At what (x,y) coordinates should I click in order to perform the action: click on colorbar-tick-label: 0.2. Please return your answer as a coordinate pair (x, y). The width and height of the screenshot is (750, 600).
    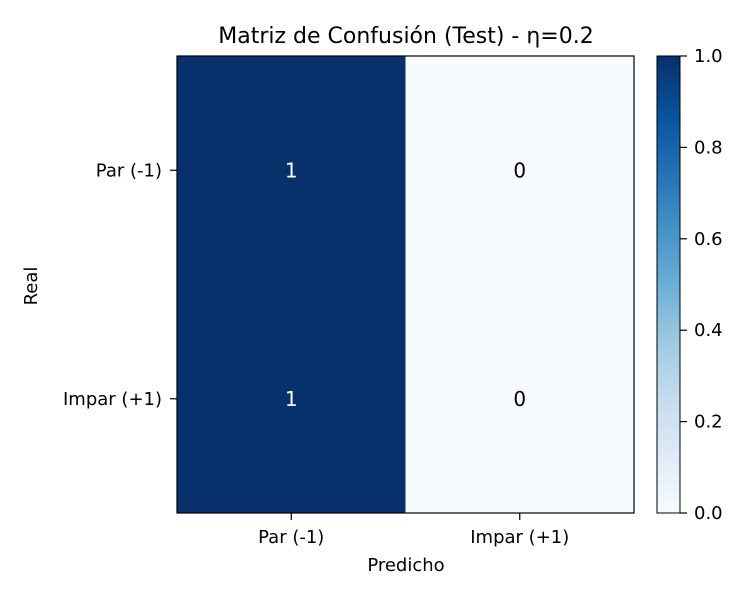
    Looking at the image, I should click on (708, 422).